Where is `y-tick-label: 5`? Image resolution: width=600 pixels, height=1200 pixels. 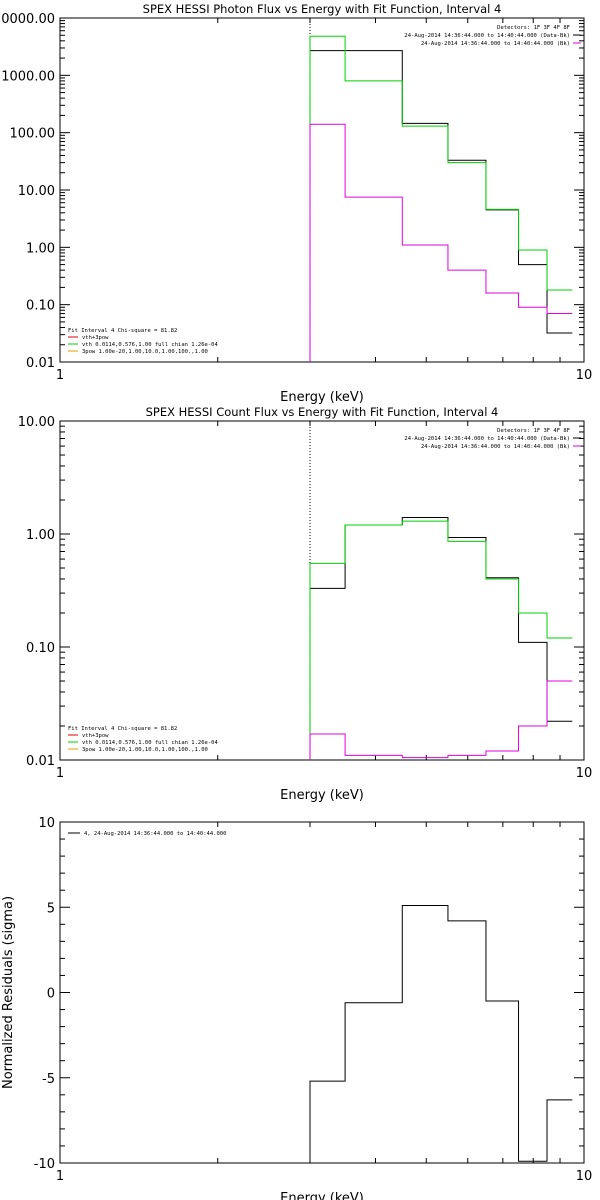
y-tick-label: 5 is located at coordinates (51, 908).